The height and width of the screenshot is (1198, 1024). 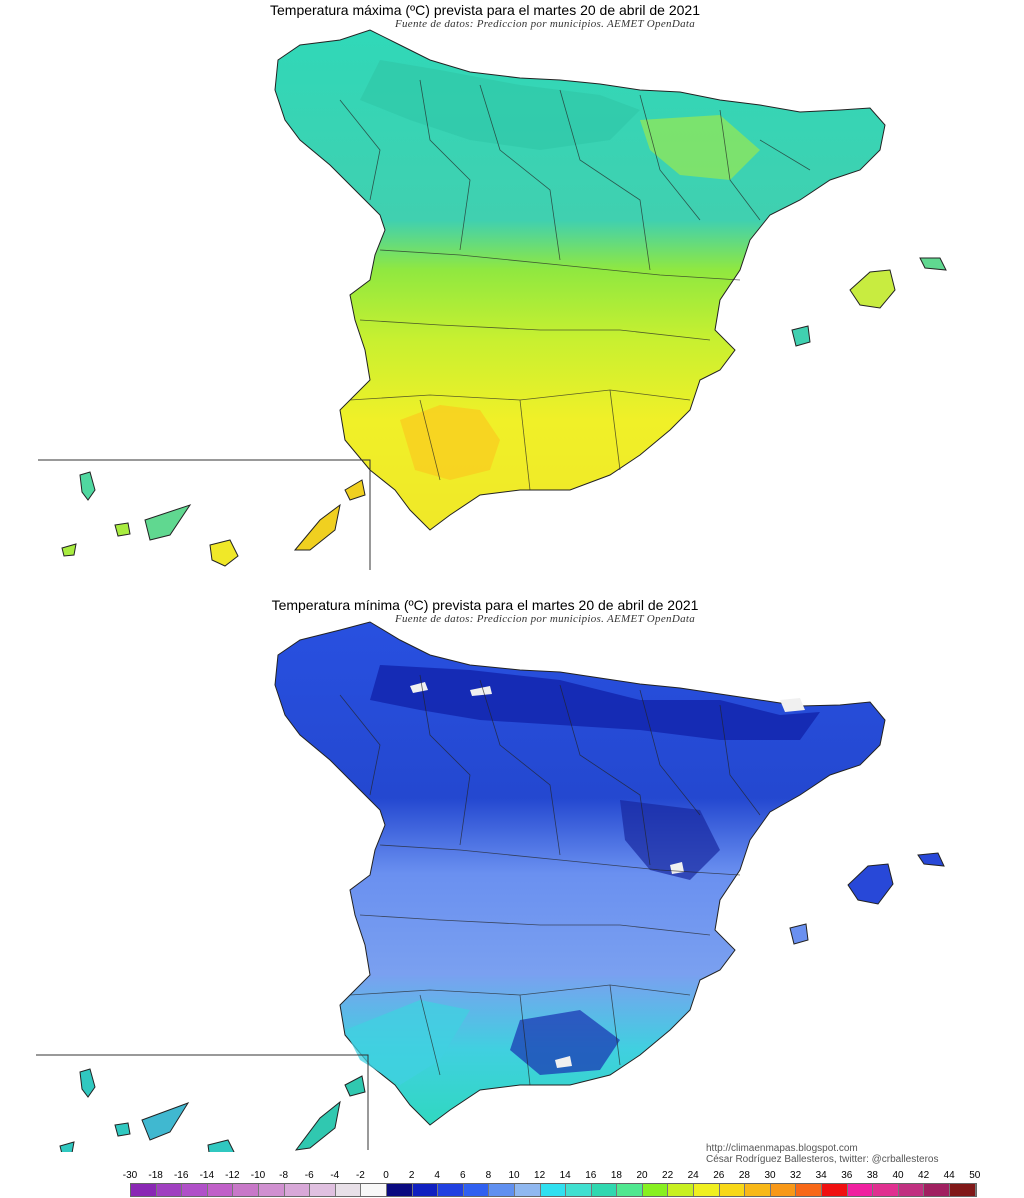 I want to click on max-menorca, so click(x=933, y=264).